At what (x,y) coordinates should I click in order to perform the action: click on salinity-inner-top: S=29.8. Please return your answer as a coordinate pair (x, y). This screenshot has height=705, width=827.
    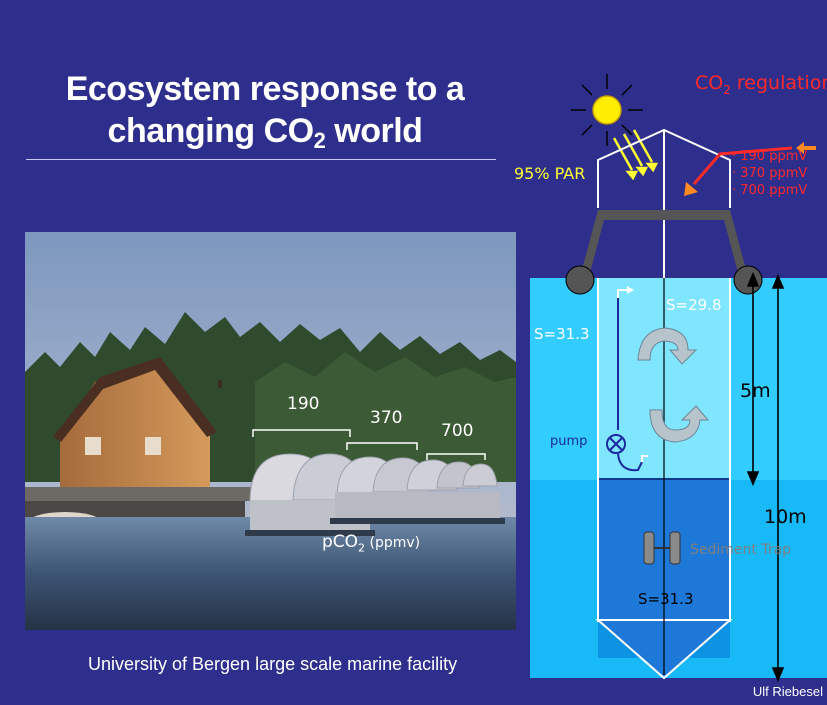
    Looking at the image, I should click on (694, 305).